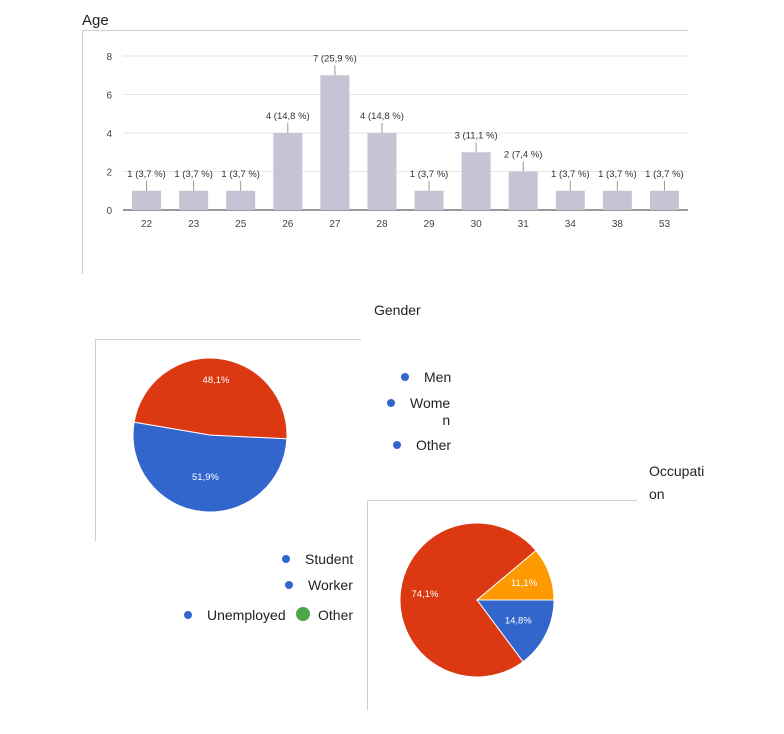 This screenshot has height=734, width=784. I want to click on age-data-label: 2 (7,4 %), so click(523, 155).